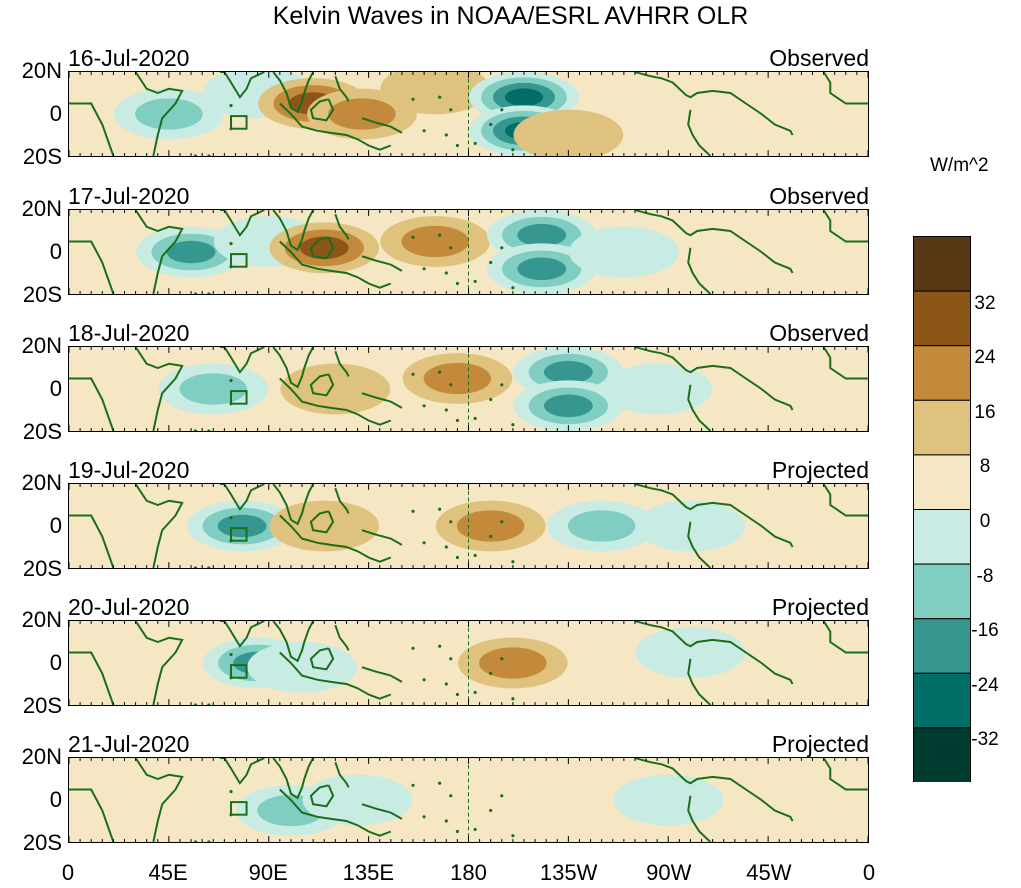 Image resolution: width=1021 pixels, height=888 pixels. I want to click on x-tick-label: 0, so click(869, 872).